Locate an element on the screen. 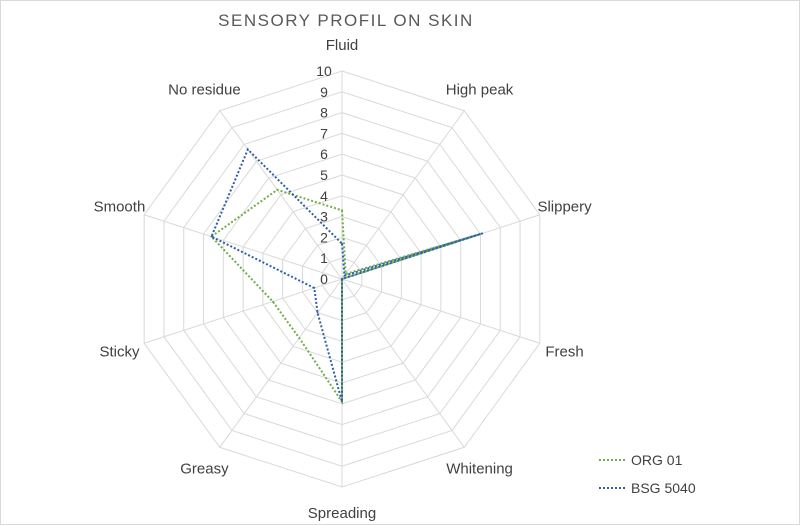 This screenshot has width=800, height=525. legend-item-org01: ORG 01 is located at coordinates (647, 460).